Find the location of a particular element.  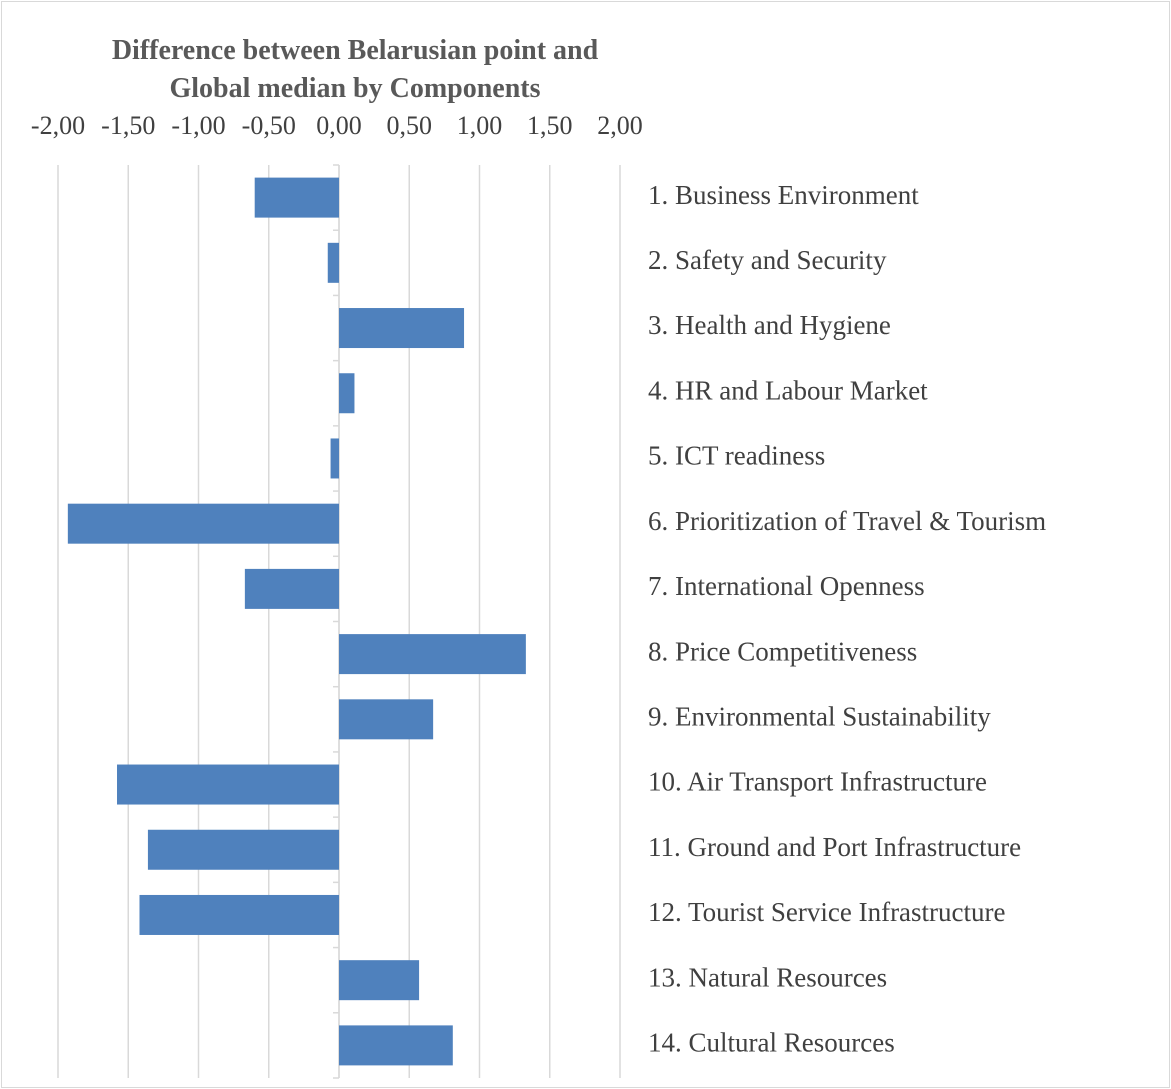

x-tick-label: 2,00 is located at coordinates (620, 125).